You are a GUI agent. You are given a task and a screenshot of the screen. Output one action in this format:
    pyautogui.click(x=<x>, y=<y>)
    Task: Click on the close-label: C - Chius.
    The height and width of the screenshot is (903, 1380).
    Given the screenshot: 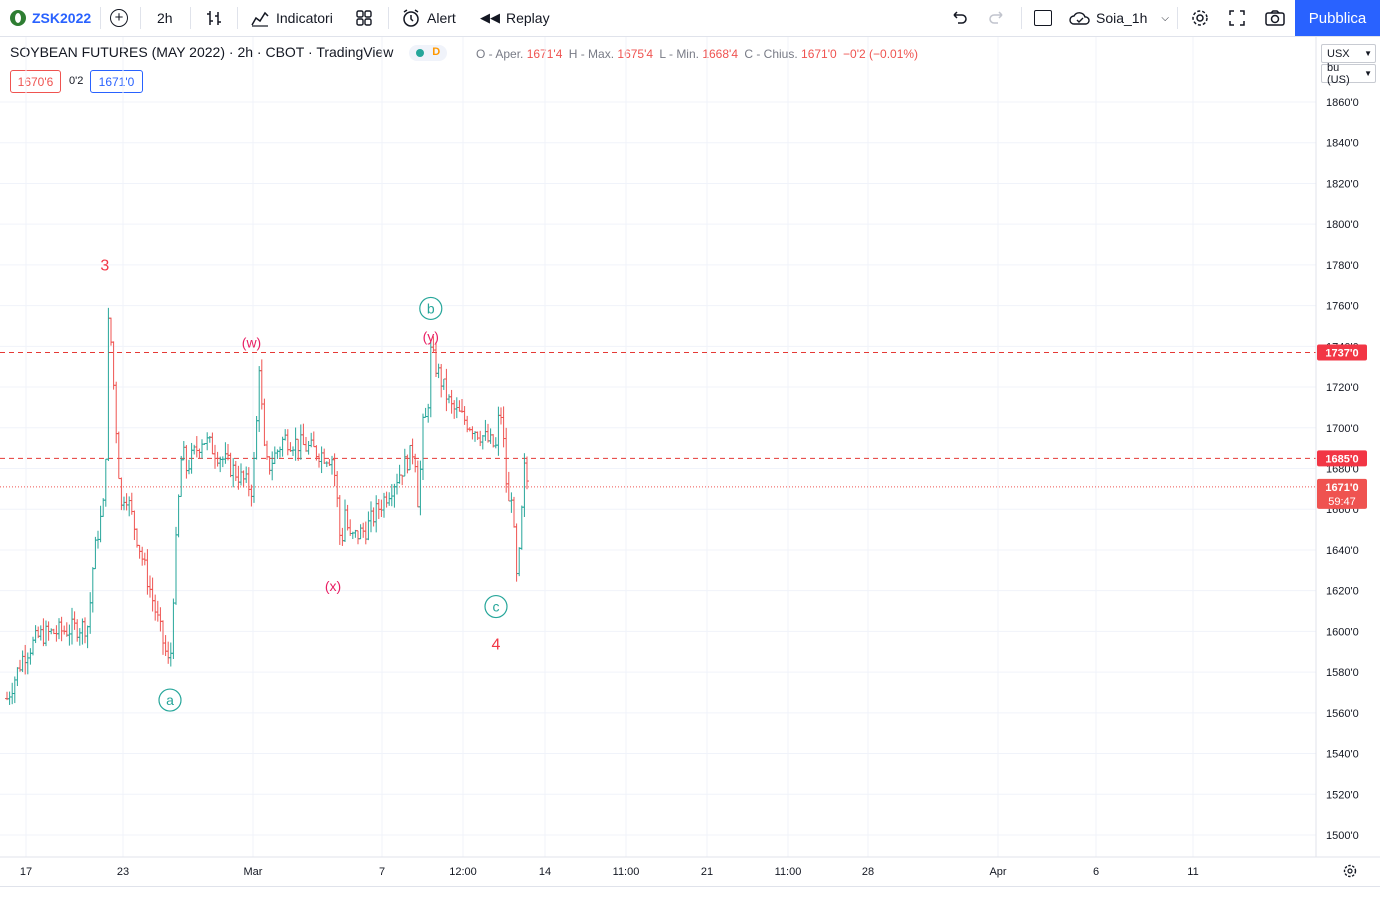 What is the action you would take?
    pyautogui.click(x=771, y=54)
    